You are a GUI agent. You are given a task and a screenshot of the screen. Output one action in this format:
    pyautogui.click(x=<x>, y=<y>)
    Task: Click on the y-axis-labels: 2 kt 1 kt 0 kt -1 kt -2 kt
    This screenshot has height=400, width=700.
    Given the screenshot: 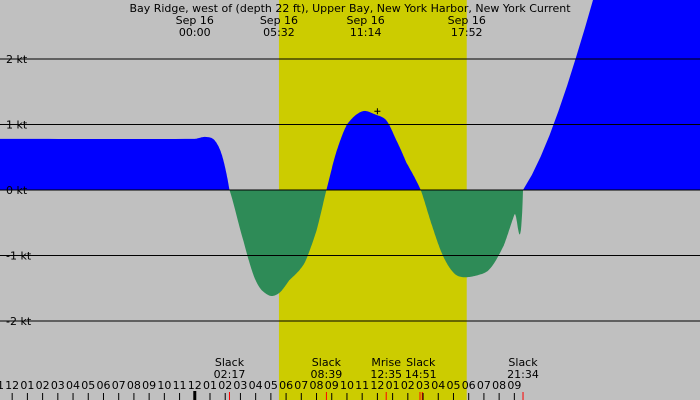 What is the action you would take?
    pyautogui.click(x=19, y=190)
    